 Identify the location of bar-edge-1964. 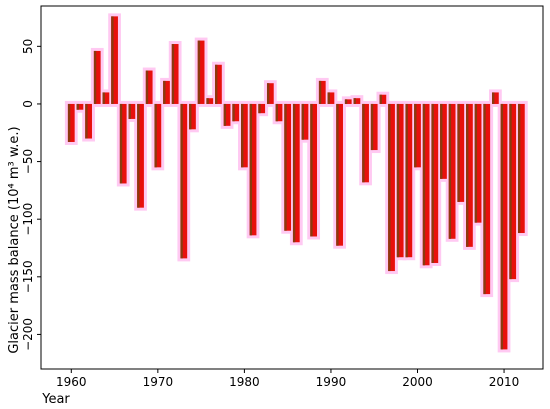
(103, 98).